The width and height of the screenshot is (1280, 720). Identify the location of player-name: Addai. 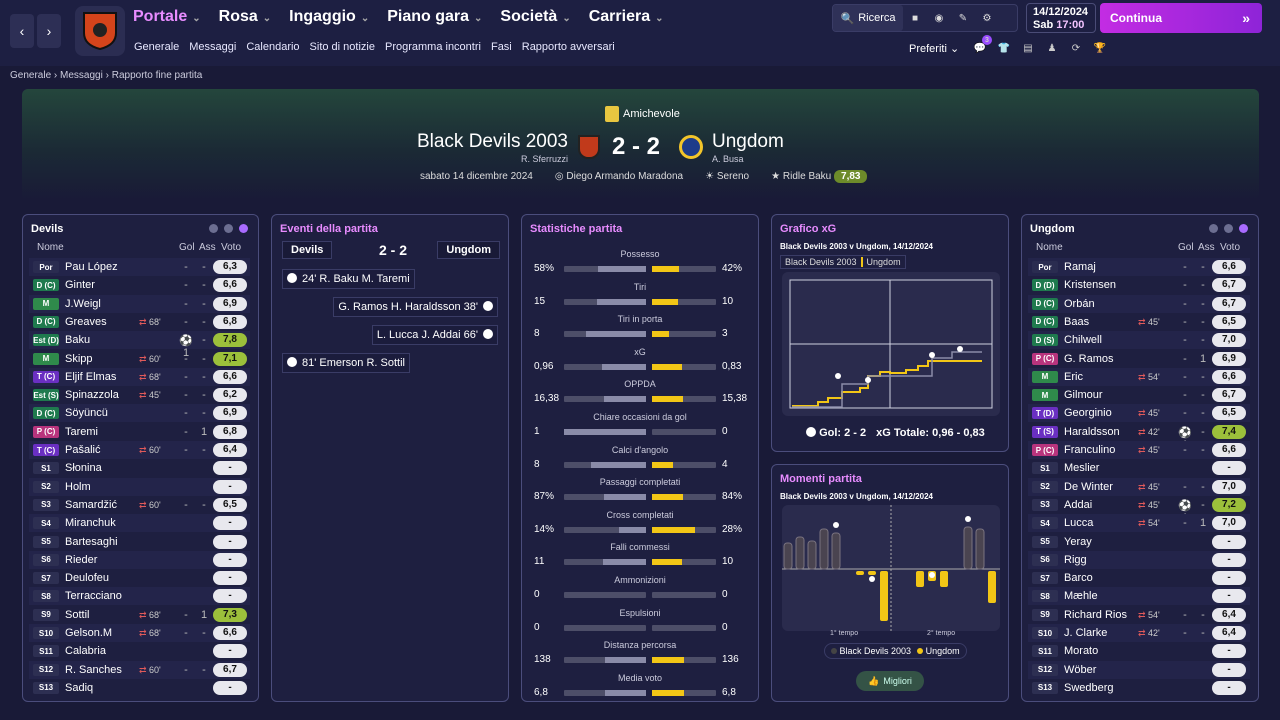
(1078, 504).